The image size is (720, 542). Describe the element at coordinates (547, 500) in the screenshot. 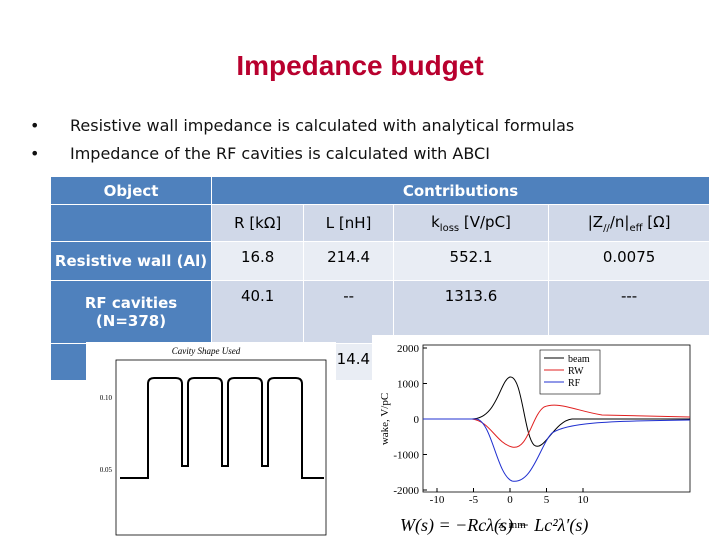

I see `x-tick-label: 5` at that location.